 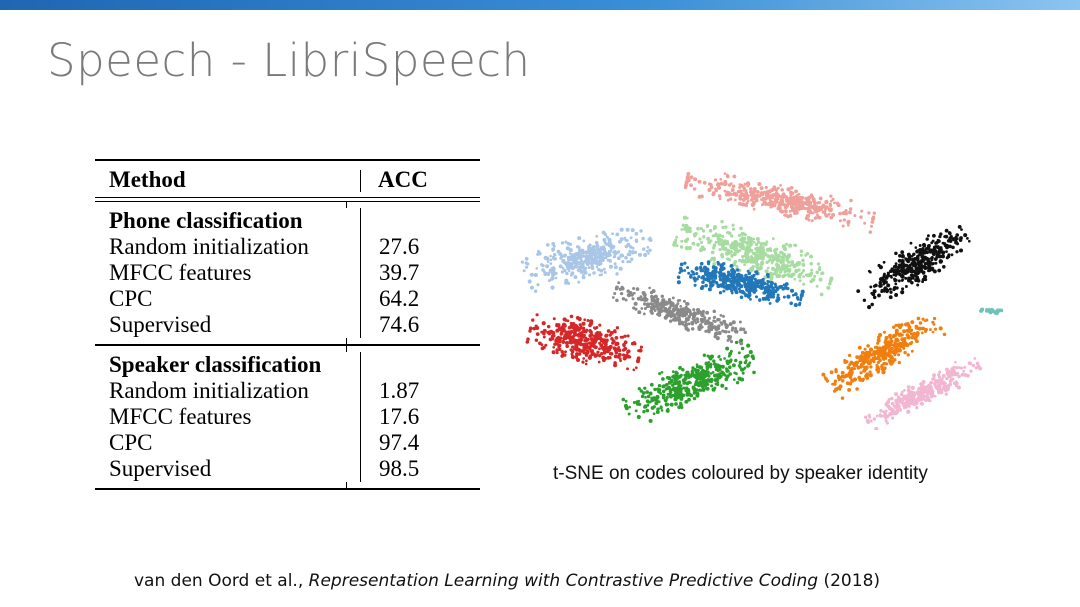 I want to click on table-row: Supervised 98.5, so click(x=287, y=468).